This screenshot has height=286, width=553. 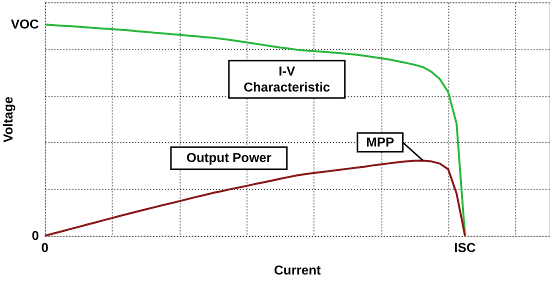 I want to click on annotation: MPP, so click(x=380, y=142).